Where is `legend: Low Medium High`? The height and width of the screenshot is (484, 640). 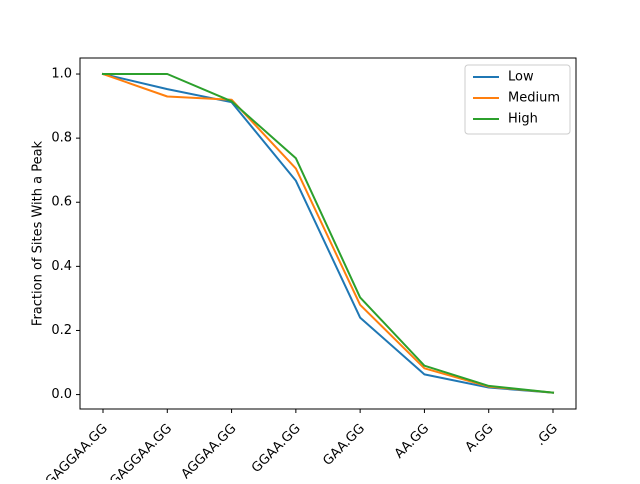 legend: Low Medium High is located at coordinates (517, 99).